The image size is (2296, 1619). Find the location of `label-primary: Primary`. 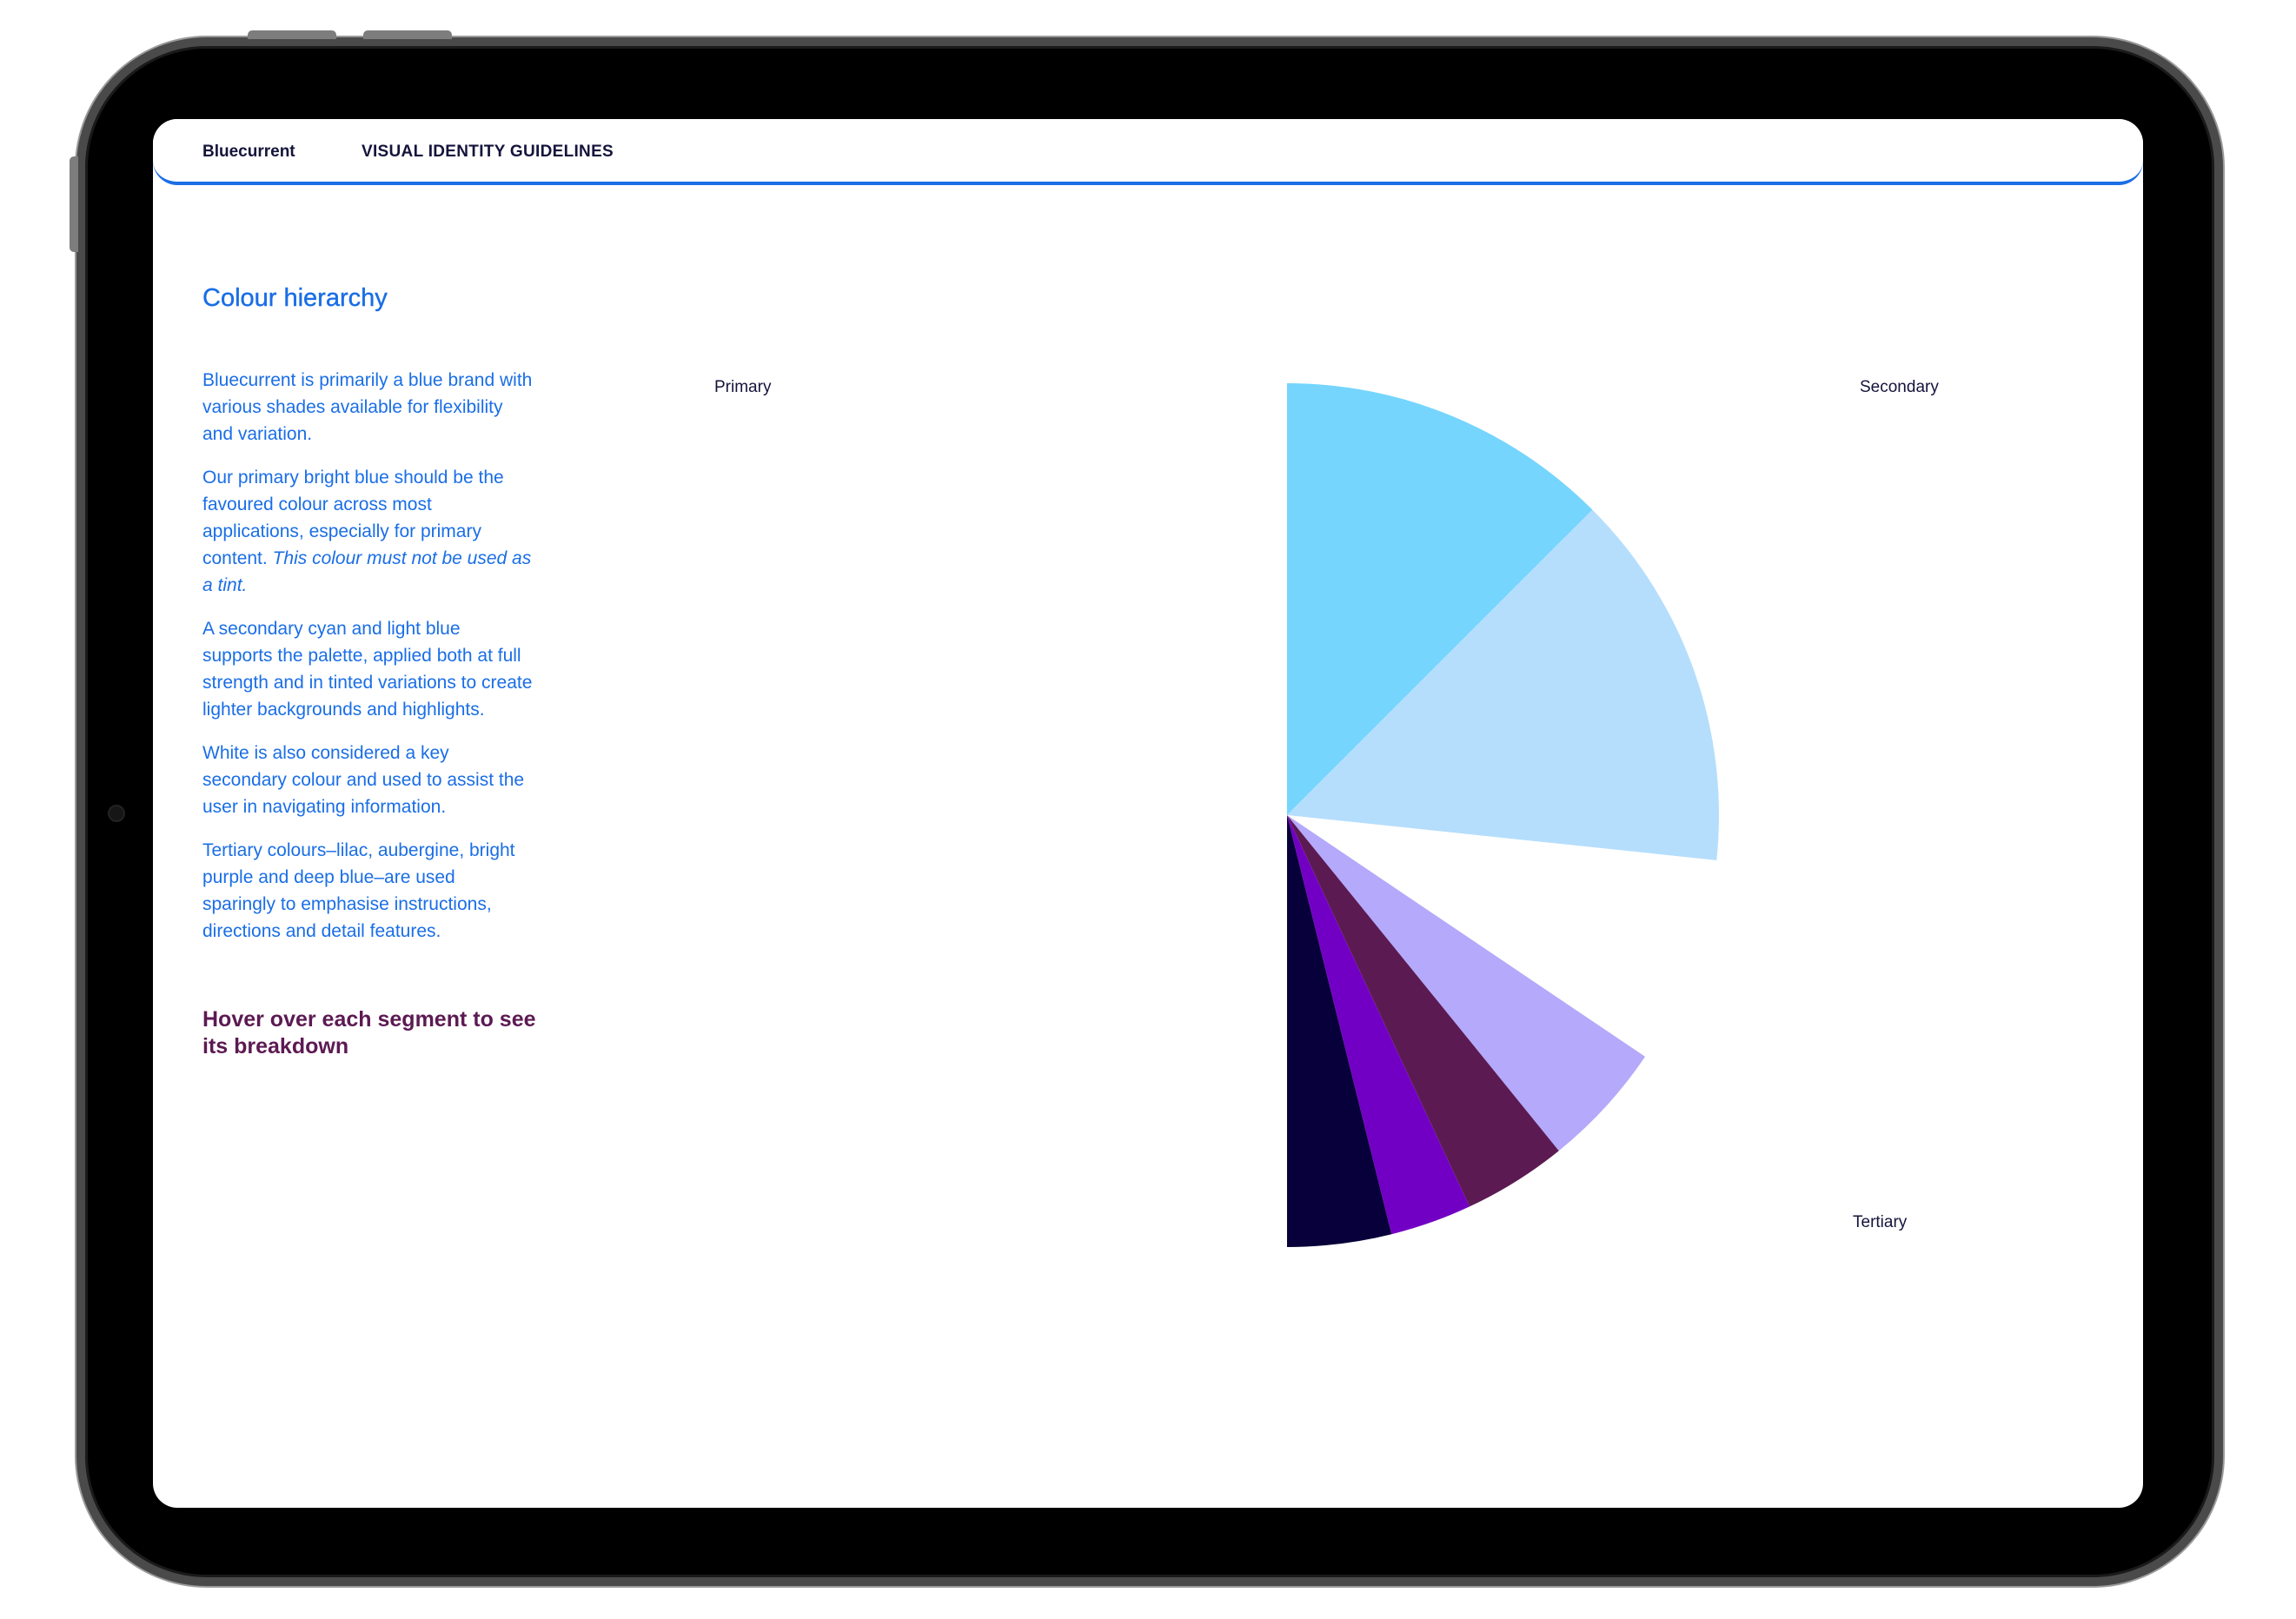

label-primary: Primary is located at coordinates (743, 387).